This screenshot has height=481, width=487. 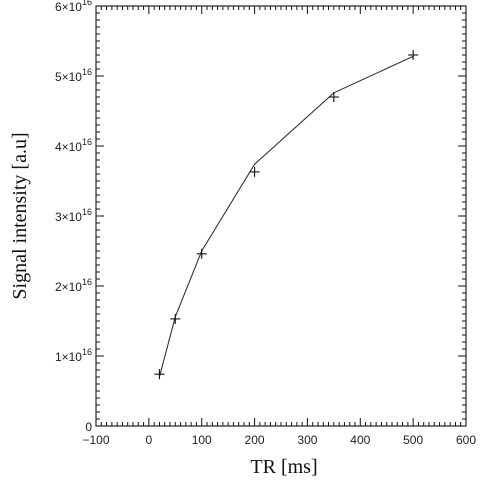 I want to click on x-tick-label: 600, so click(x=466, y=440).